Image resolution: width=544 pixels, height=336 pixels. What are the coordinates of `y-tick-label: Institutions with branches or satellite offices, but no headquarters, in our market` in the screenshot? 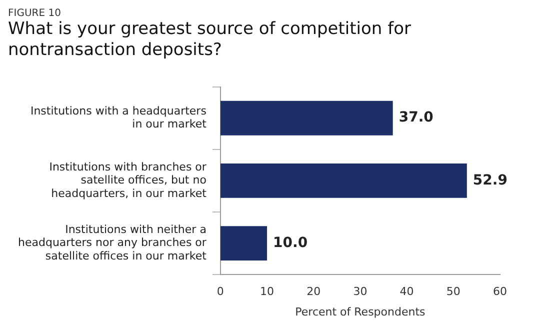 It's located at (128, 180).